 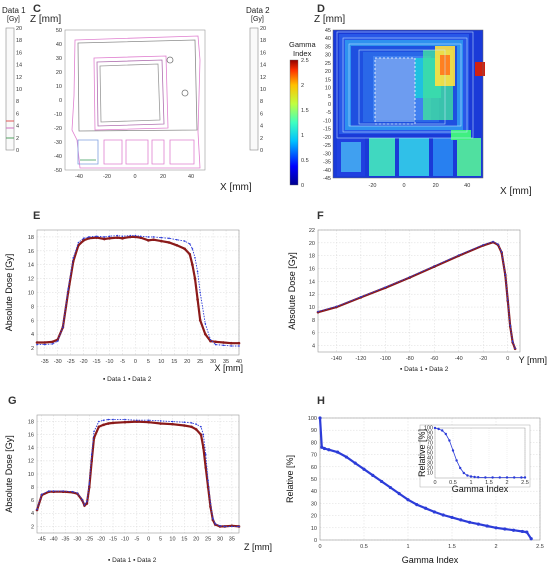 What do you see at coordinates (305, 161) in the screenshot?
I see `gamma-colorbar-tick: 0.5` at bounding box center [305, 161].